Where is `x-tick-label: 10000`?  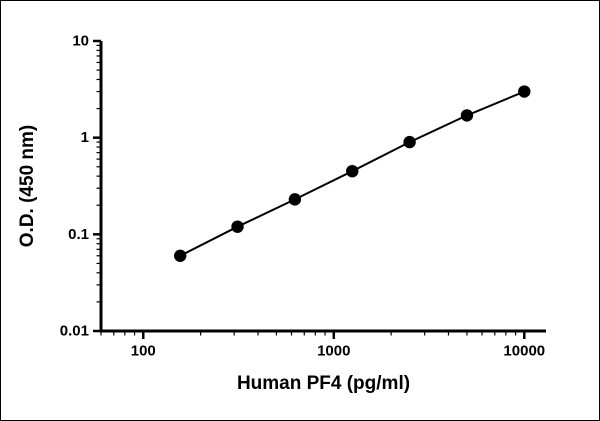
x-tick-label: 10000 is located at coordinates (524, 350).